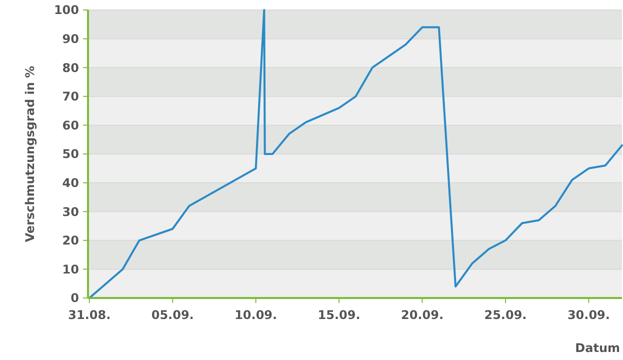 The width and height of the screenshot is (623, 360). I want to click on x-axis-title: Datum, so click(597, 348).